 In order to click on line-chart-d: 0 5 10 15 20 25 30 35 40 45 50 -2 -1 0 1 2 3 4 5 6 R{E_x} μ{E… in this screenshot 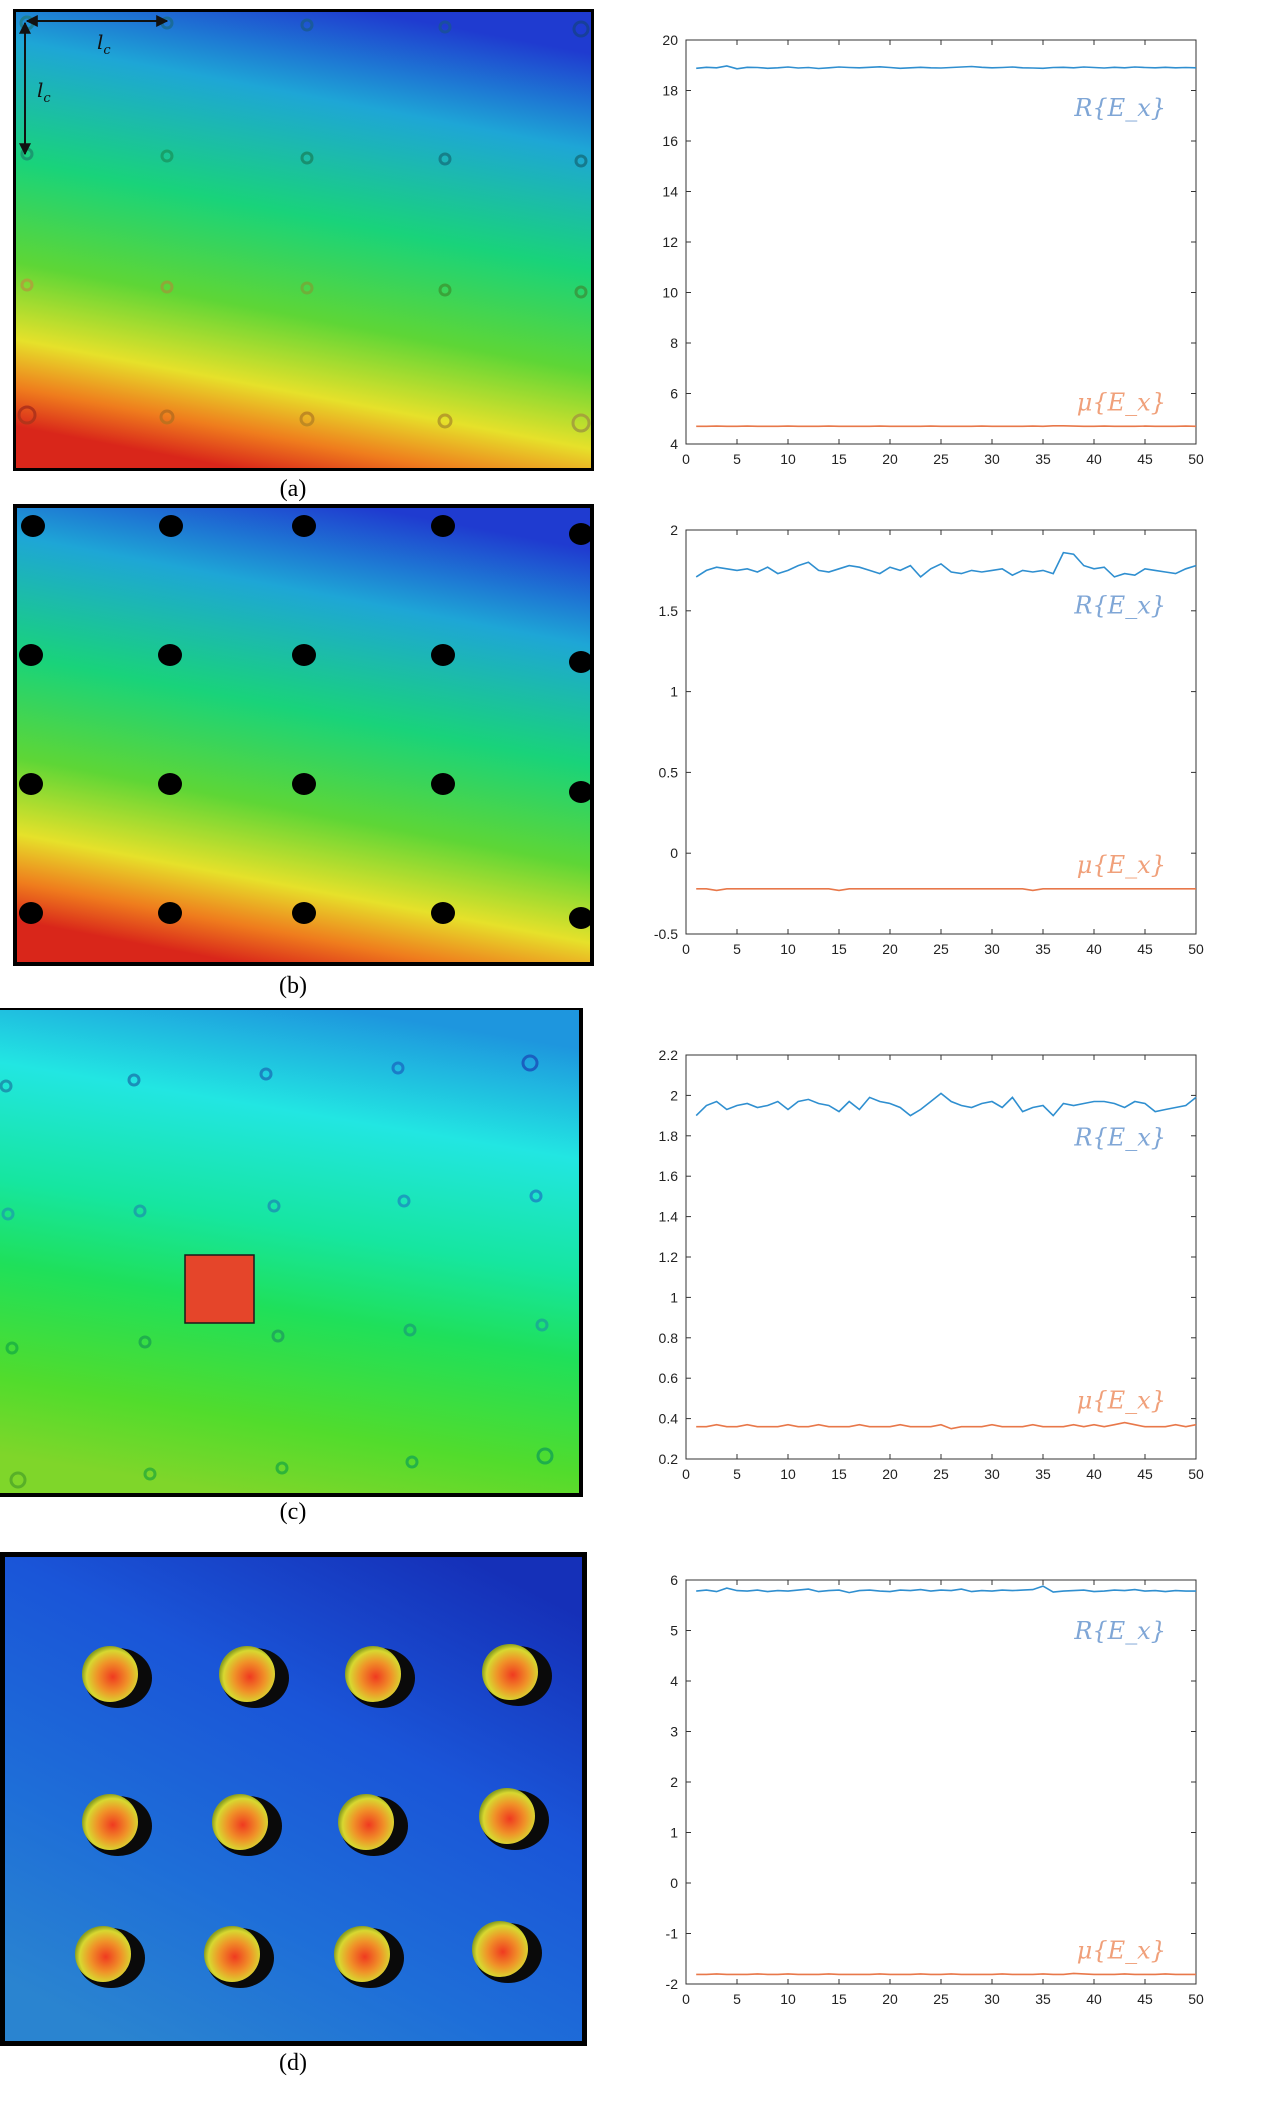, I will do `click(935, 1790)`.